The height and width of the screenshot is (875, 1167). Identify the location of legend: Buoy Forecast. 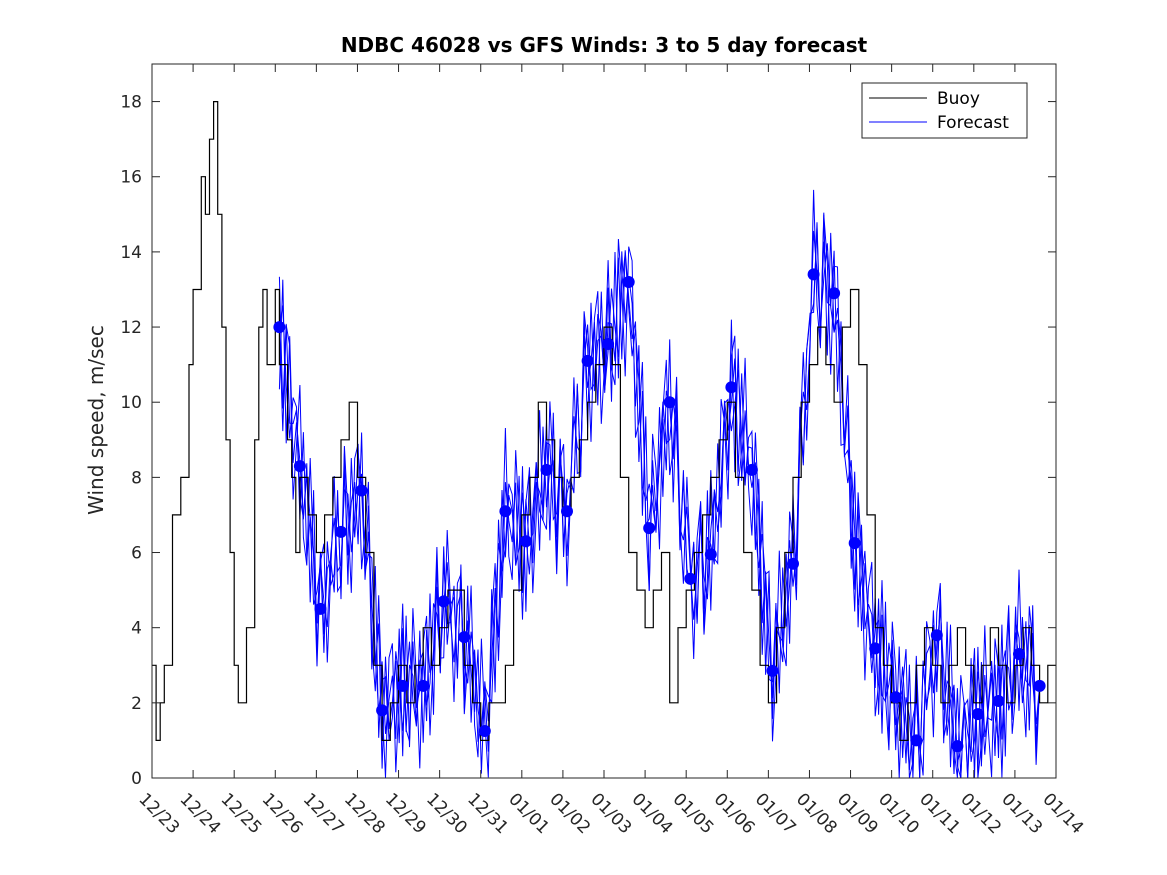
(944, 110).